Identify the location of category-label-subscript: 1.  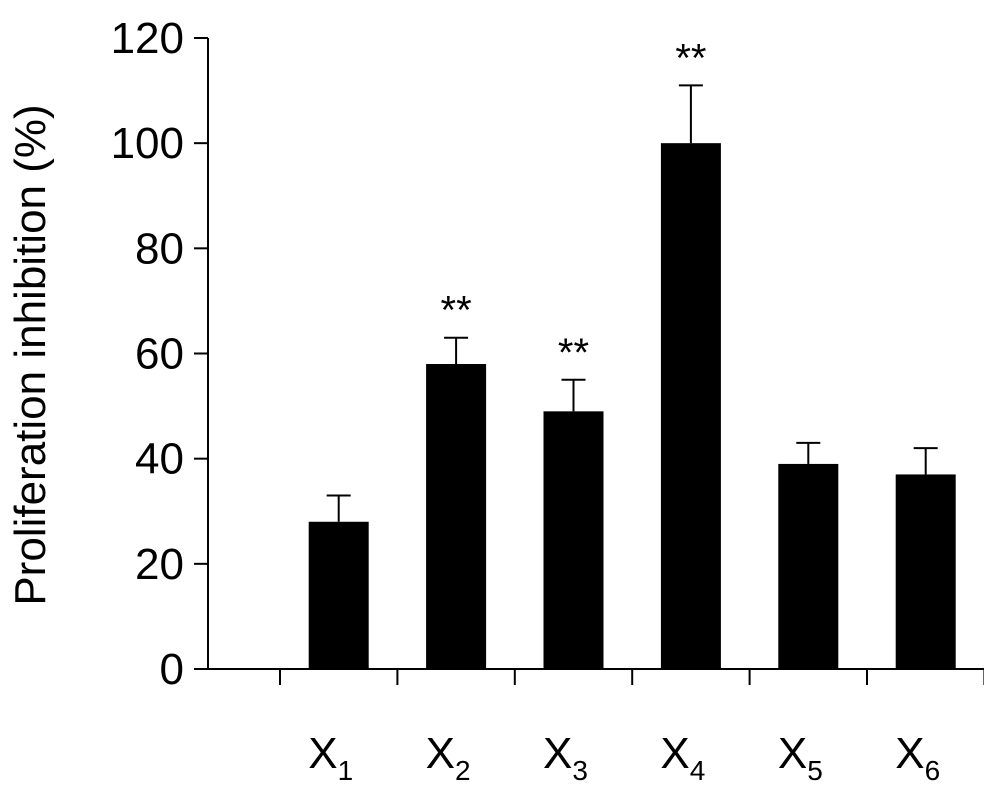
(346, 770).